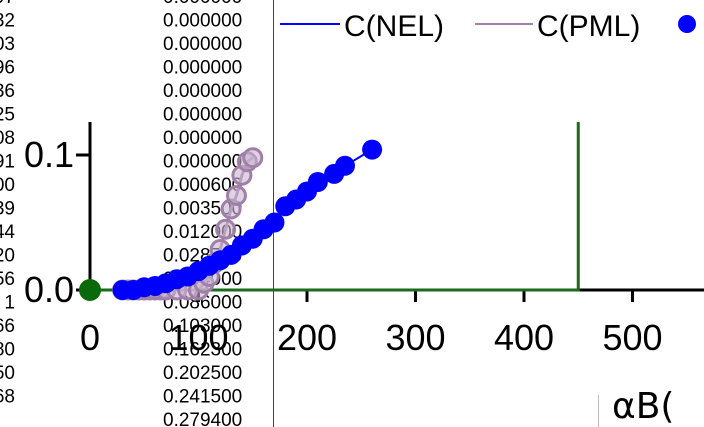  Describe the element at coordinates (202, 397) in the screenshot. I see `row-value: 0.241500` at that location.